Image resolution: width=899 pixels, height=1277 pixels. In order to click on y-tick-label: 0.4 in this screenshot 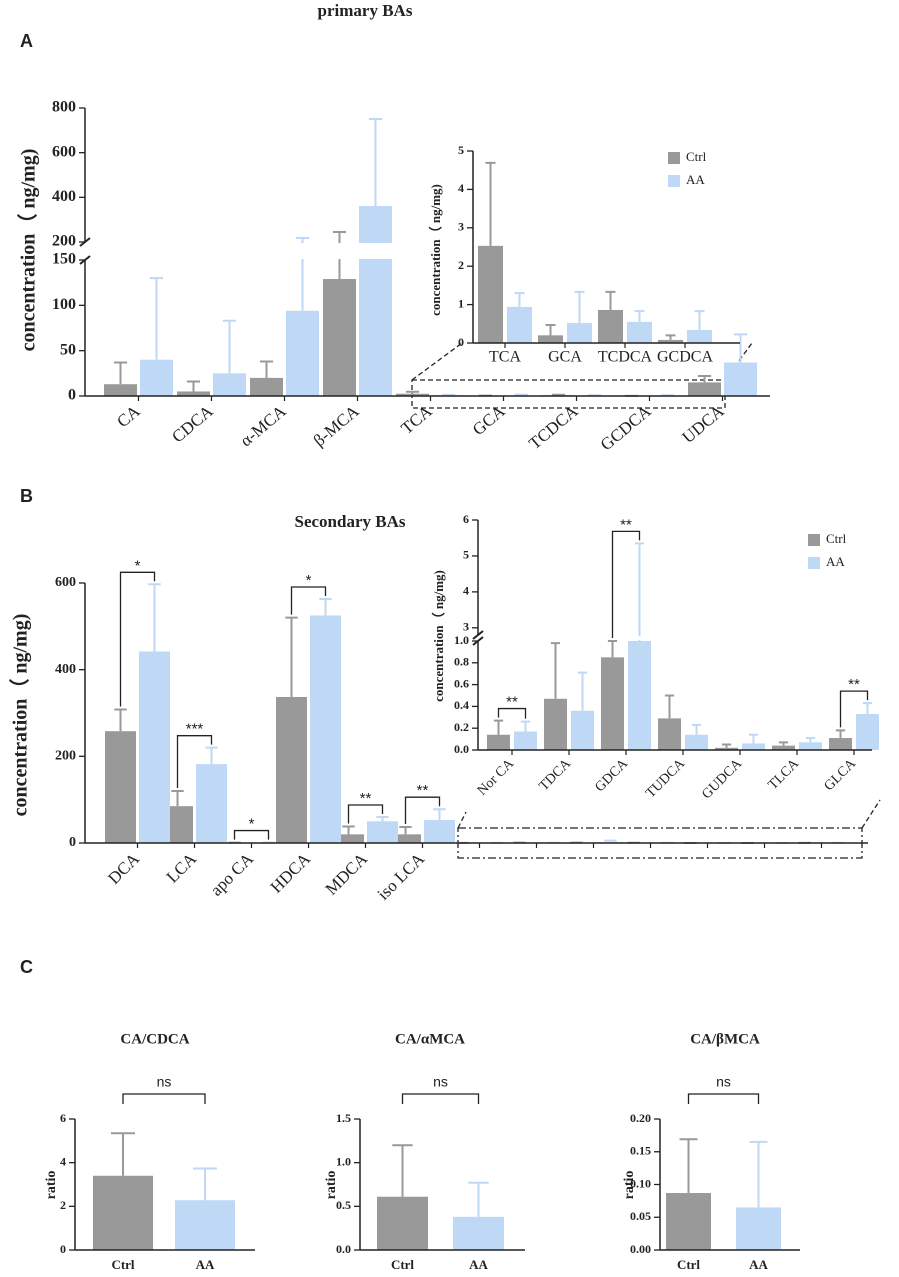, I will do `click(461, 705)`.